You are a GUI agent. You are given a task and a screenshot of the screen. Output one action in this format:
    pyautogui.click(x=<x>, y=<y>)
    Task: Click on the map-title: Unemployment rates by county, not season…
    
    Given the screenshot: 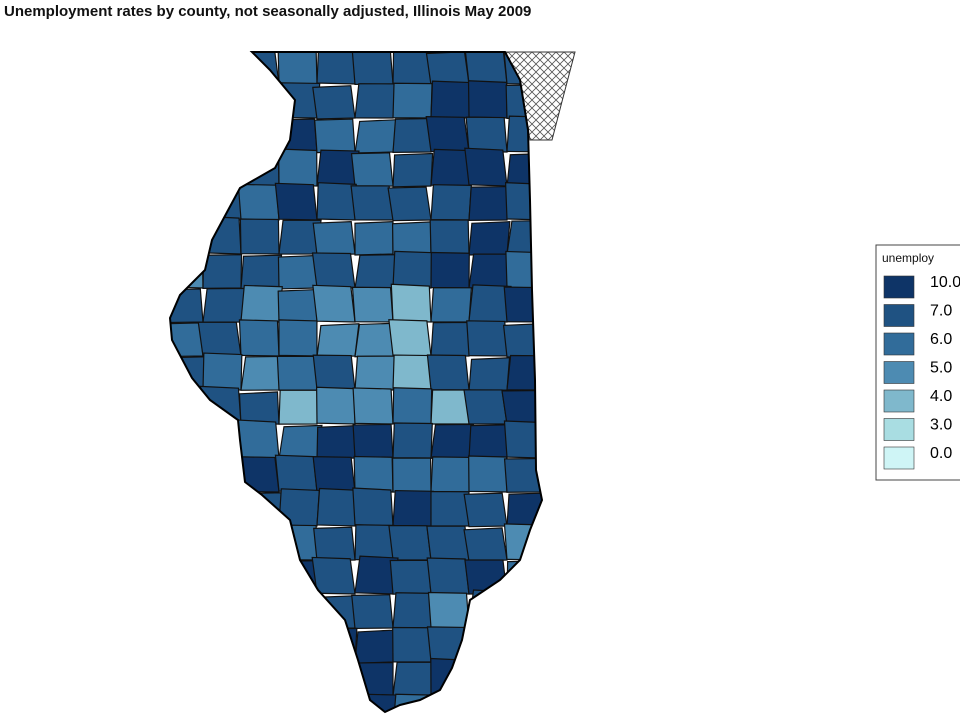 What is the action you would take?
    pyautogui.click(x=267, y=11)
    